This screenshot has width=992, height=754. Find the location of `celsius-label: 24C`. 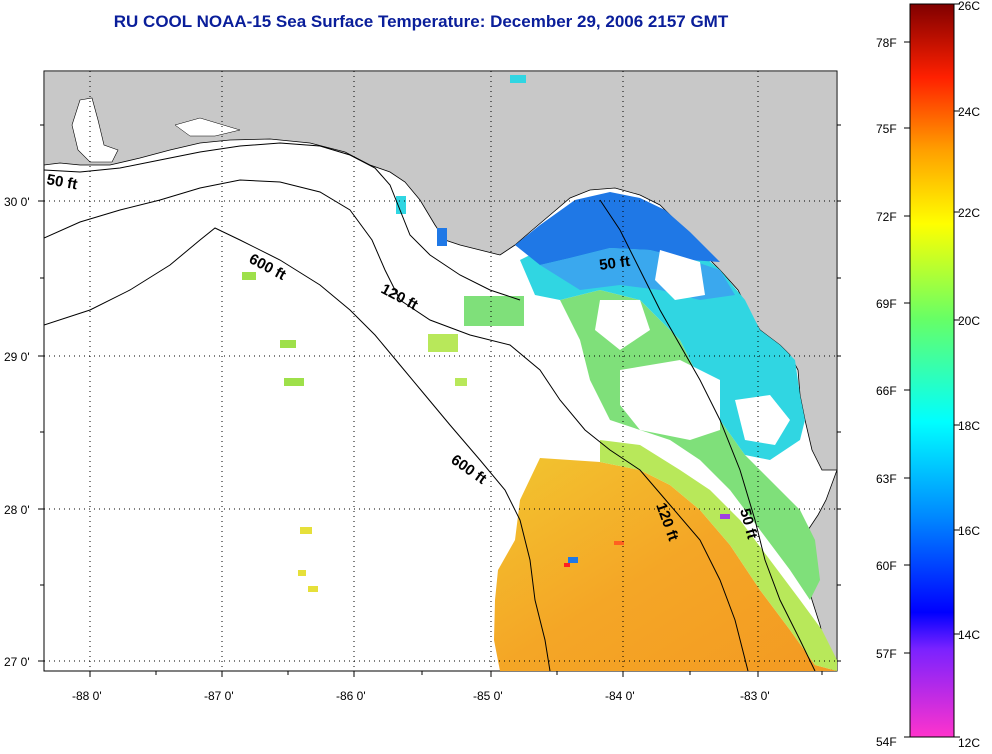

celsius-label: 24C is located at coordinates (969, 112).